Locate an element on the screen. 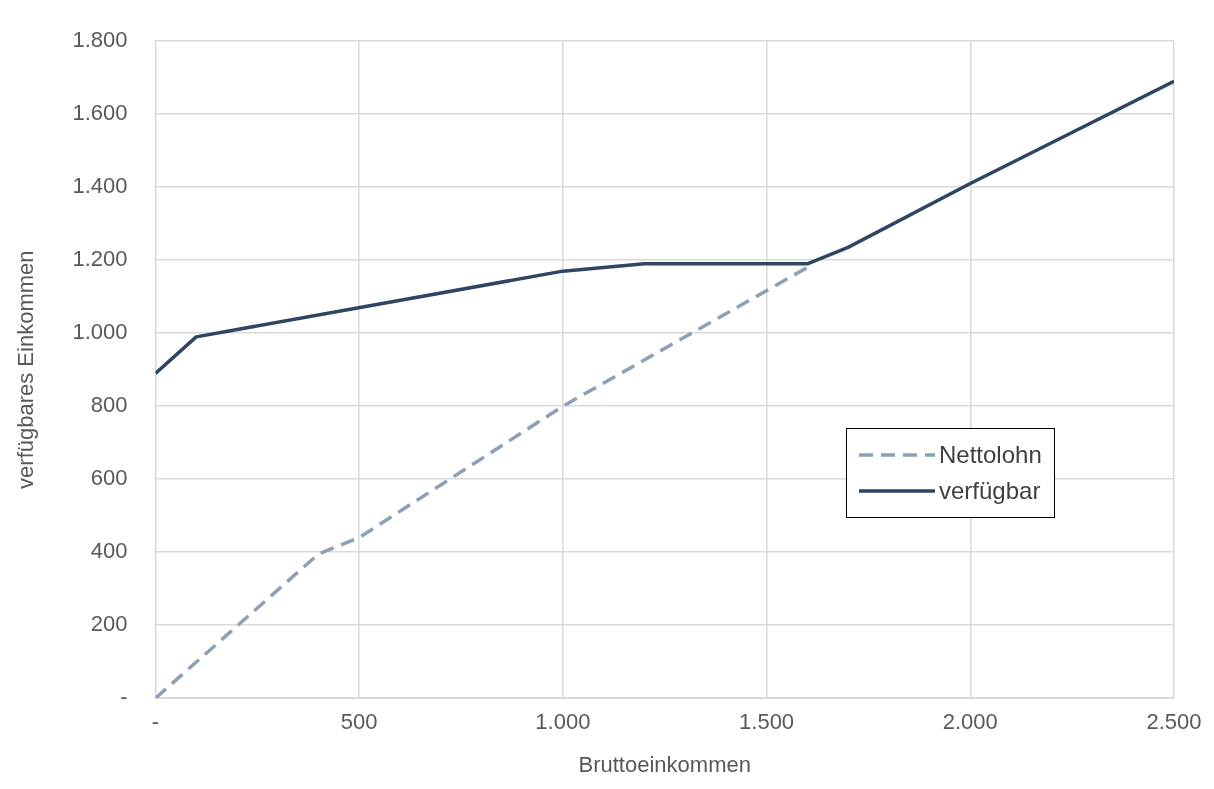 This screenshot has width=1214, height=789. y-tick-label: 400 is located at coordinates (109, 551).